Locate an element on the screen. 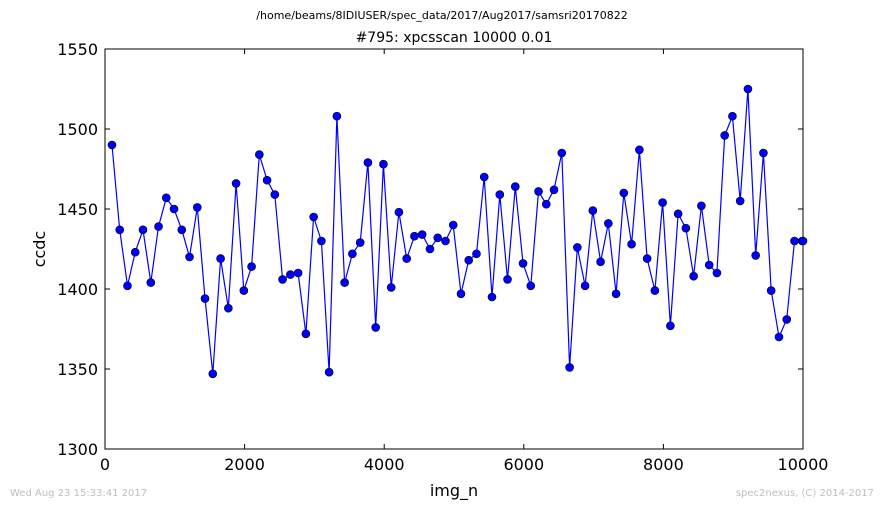 This screenshot has width=884, height=509. x-axis-label: img_n is located at coordinates (454, 491).